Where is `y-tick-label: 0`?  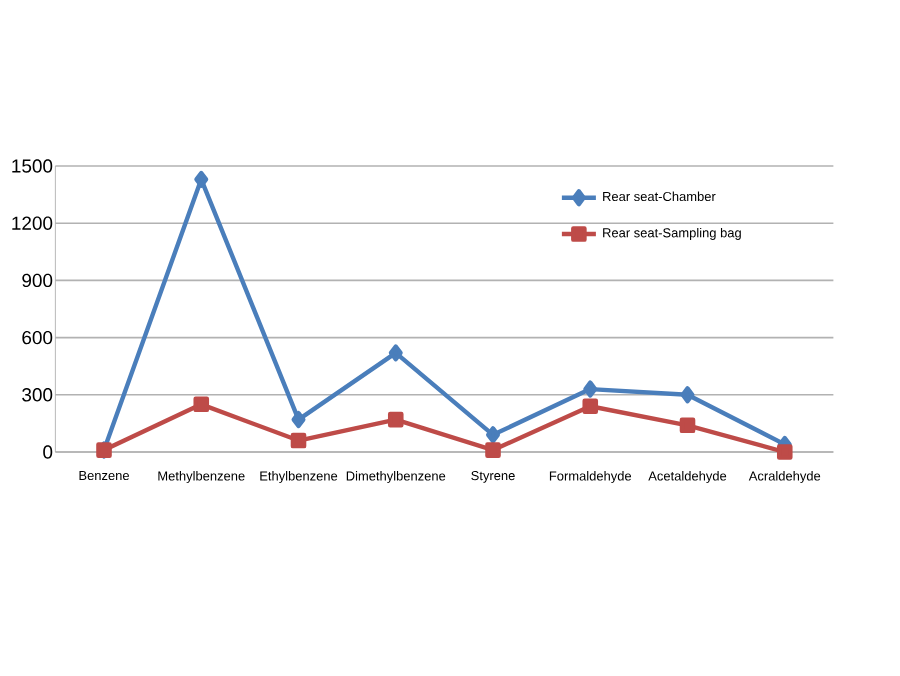
y-tick-label: 0 is located at coordinates (48, 452).